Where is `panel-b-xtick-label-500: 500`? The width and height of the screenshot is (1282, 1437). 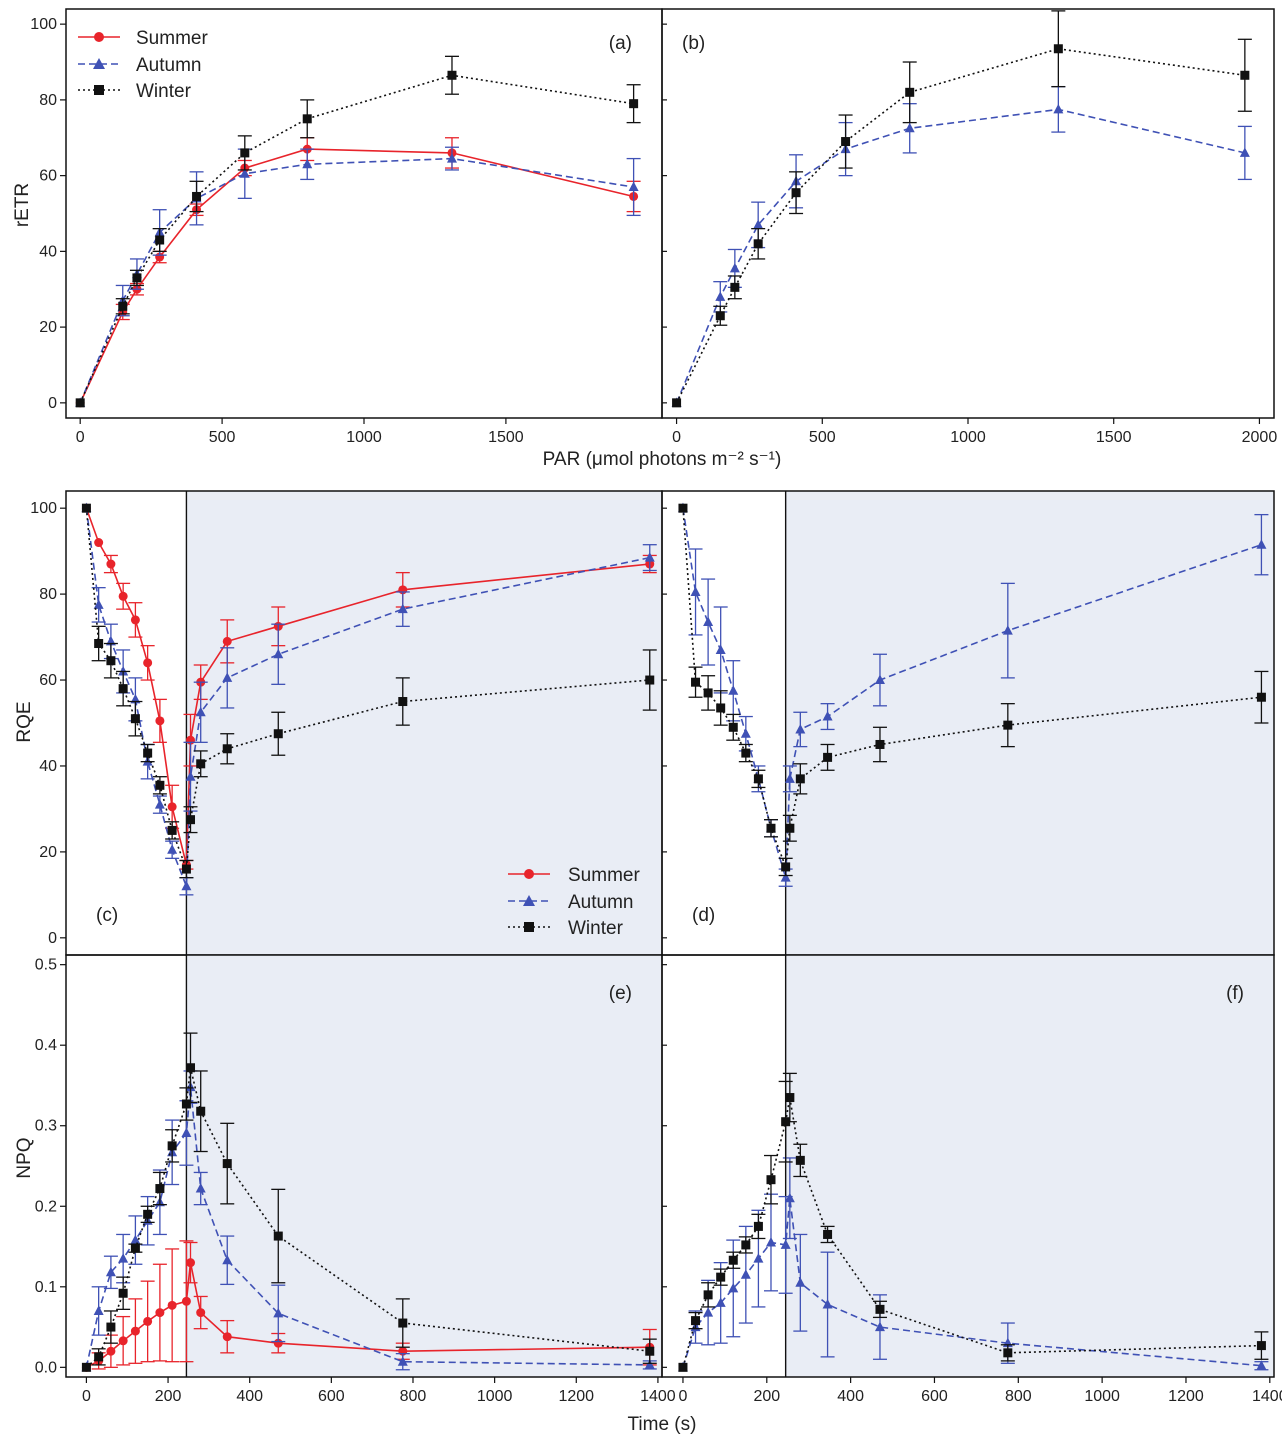 panel-b-xtick-label-500: 500 is located at coordinates (822, 437).